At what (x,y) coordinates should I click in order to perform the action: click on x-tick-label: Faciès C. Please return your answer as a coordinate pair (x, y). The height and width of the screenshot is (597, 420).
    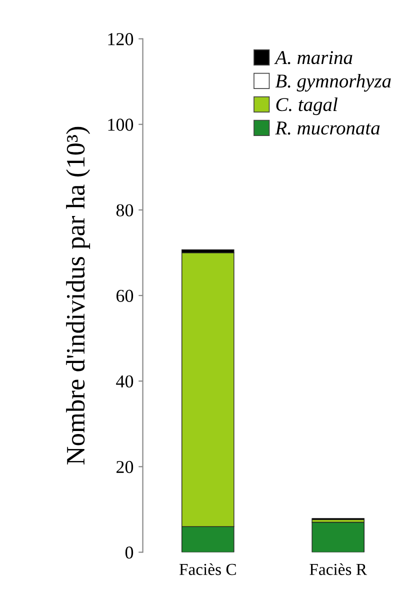
    Looking at the image, I should click on (207, 569).